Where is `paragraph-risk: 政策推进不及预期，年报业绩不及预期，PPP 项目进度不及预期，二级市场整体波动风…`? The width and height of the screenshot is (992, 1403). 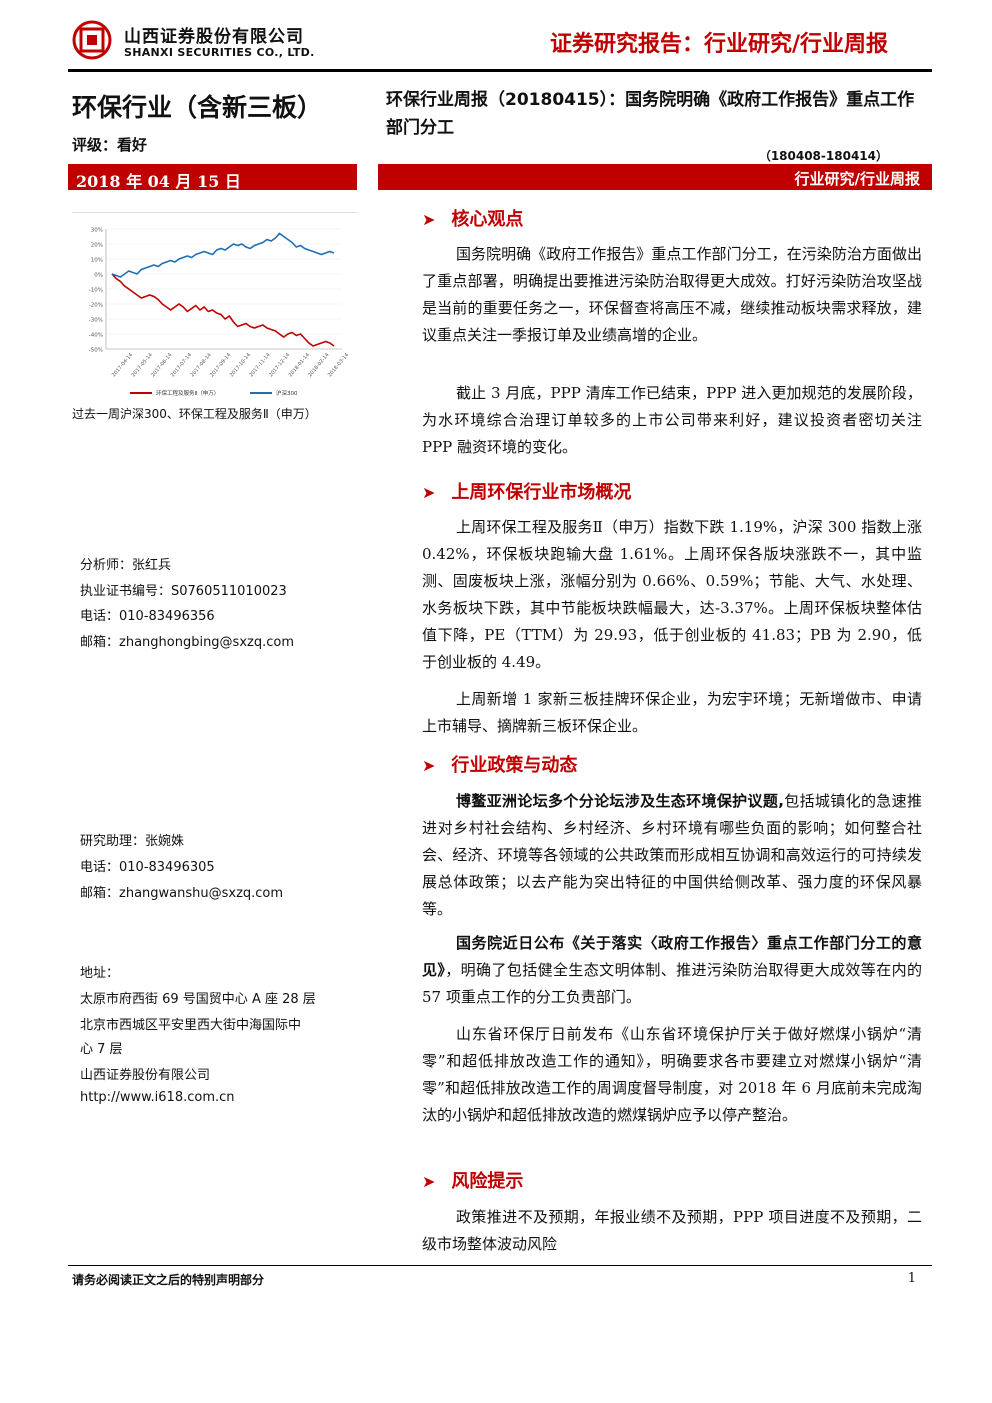 paragraph-risk: 政策推进不及预期，年报业绩不及预期，PPP 项目进度不及预期，二级市场整体波动风… is located at coordinates (672, 1230).